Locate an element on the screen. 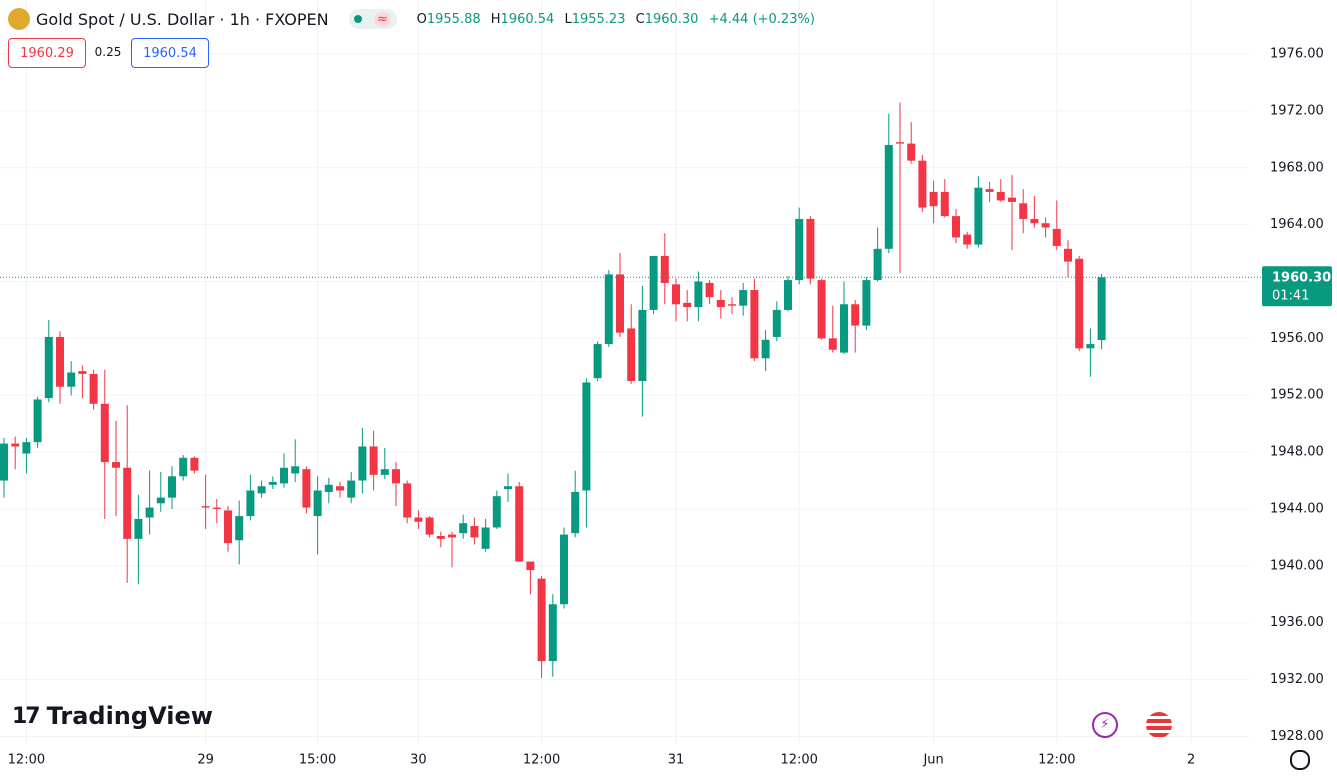 This screenshot has width=1337, height=783. x-tick-label: 30 is located at coordinates (418, 760).